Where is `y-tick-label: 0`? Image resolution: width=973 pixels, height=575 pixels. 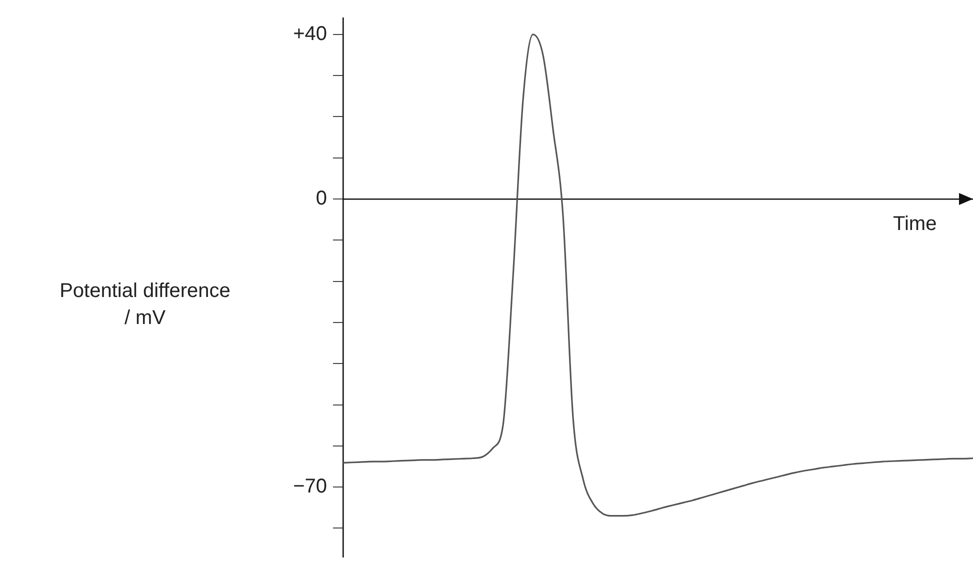
y-tick-label: 0 is located at coordinates (321, 199).